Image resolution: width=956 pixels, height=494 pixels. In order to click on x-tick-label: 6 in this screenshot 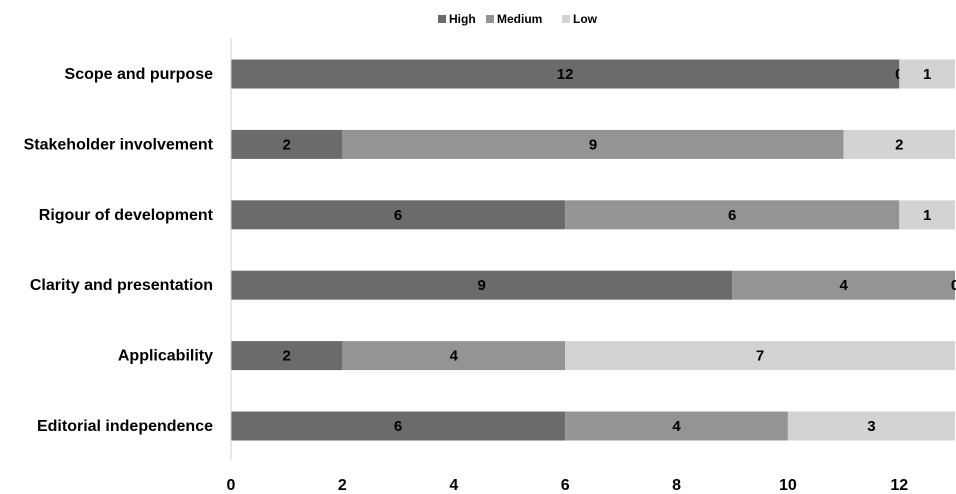, I will do `click(565, 485)`.